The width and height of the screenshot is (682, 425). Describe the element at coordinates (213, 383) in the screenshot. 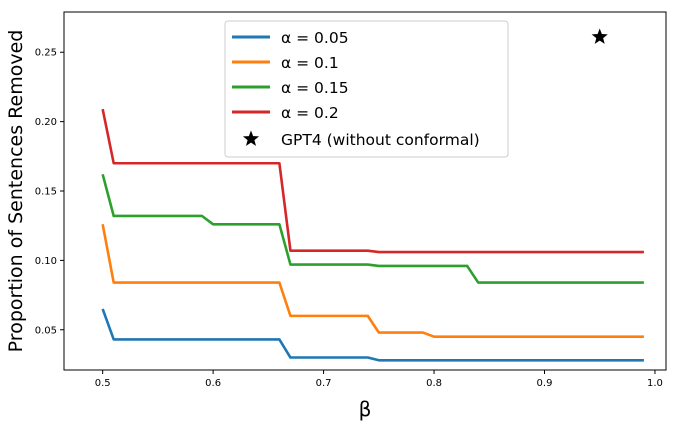

I see `x-tick-label-1: 0.6` at that location.